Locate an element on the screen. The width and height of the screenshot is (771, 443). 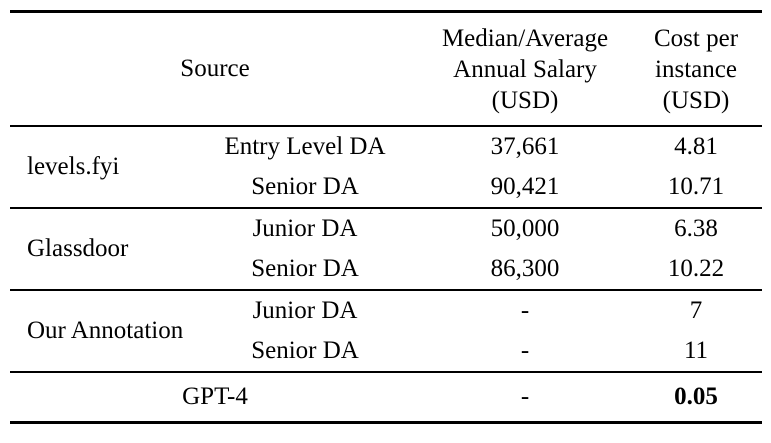
header-cost: Cost per instance (USD) is located at coordinates (696, 69).